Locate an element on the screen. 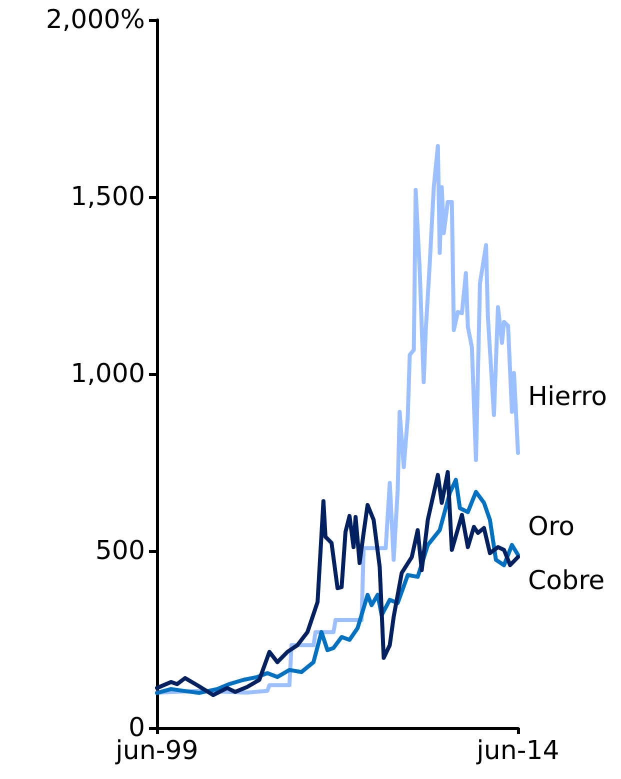 This screenshot has width=621, height=779. y-tick-label: 1,500 is located at coordinates (107, 197).